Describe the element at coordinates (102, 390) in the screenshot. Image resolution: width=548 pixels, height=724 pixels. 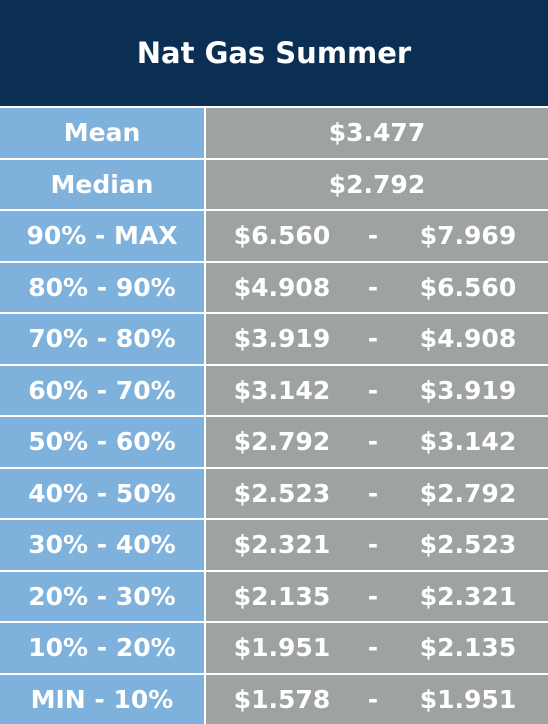
I see `range-label: 60% - 70%` at that location.